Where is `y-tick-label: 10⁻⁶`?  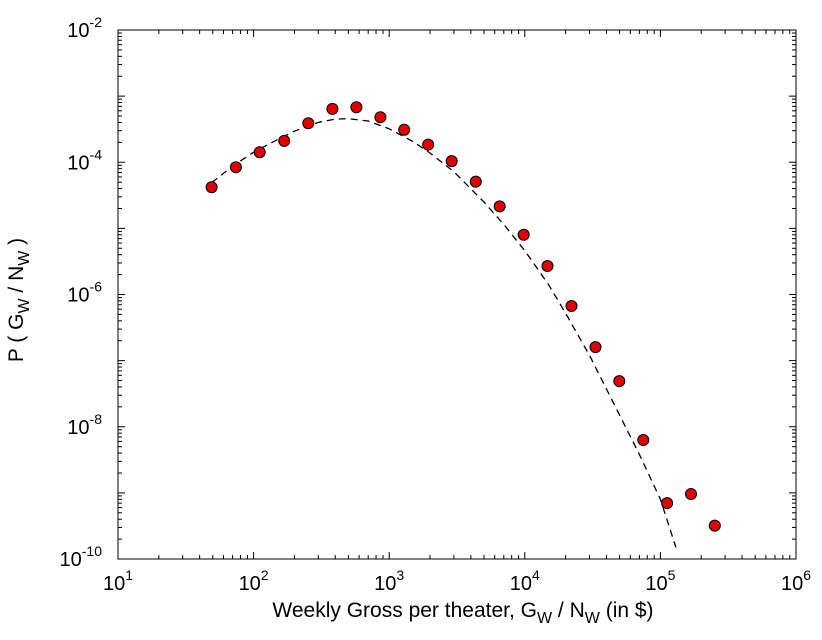 y-tick-label: 10⁻⁶ is located at coordinates (84, 293).